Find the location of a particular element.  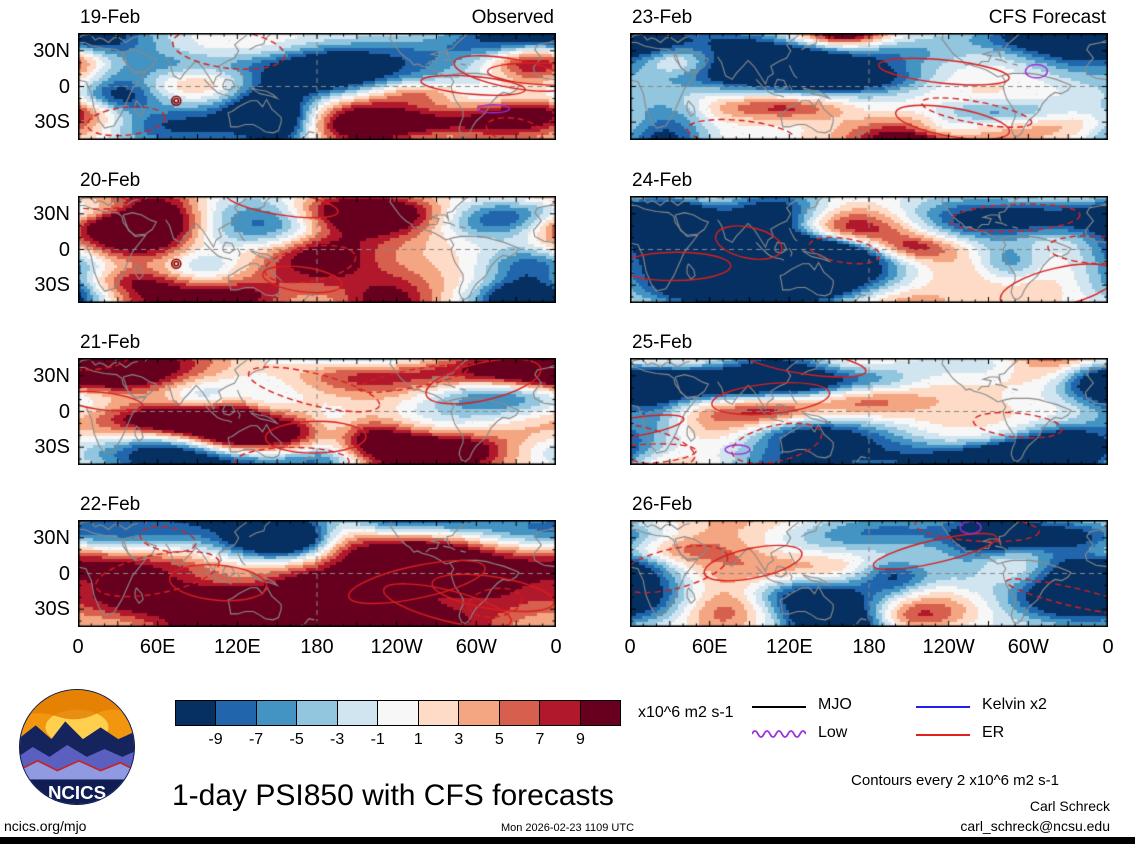

map-panel-22-feb: 22-Feb is located at coordinates (317, 560).